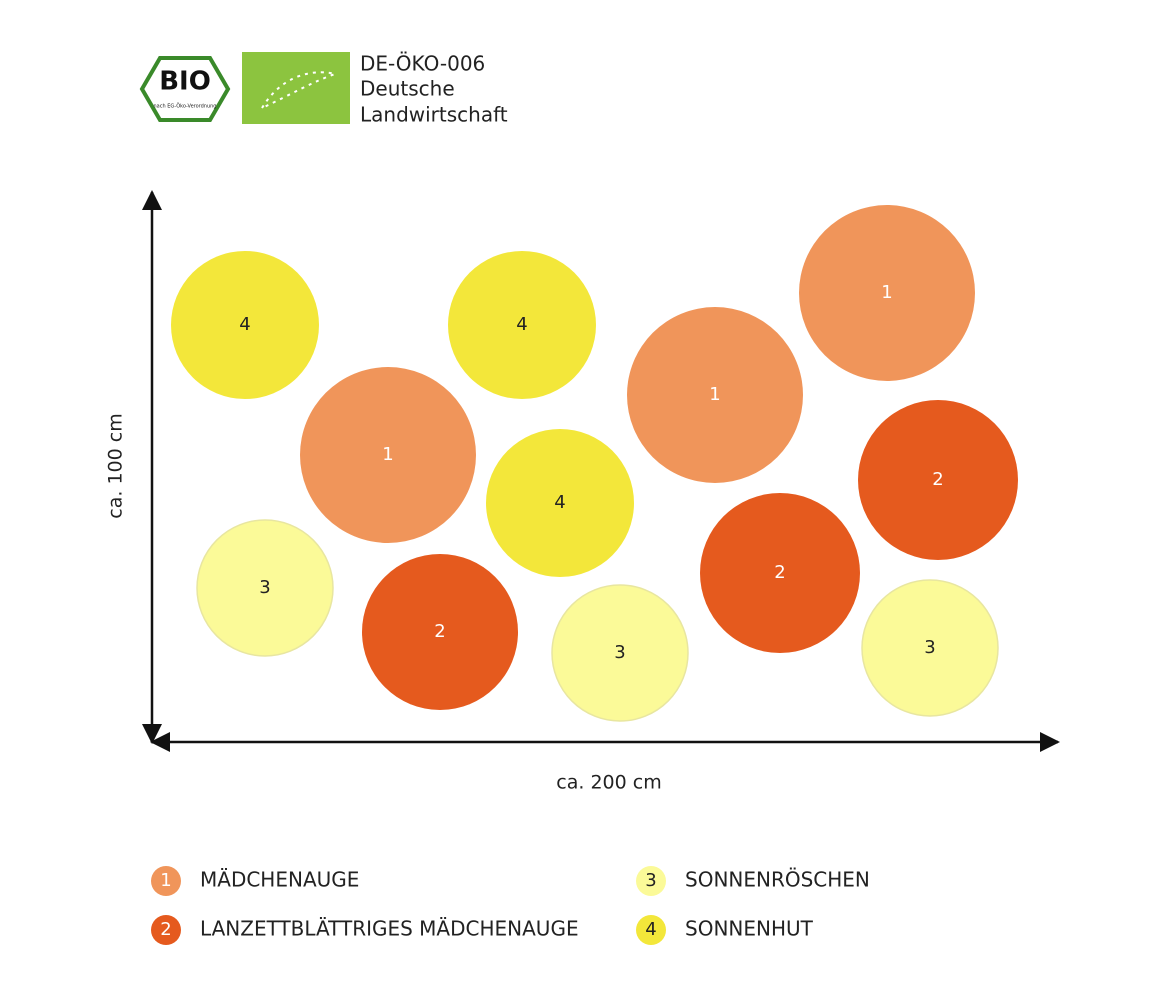  I want to click on legend-name: LANZETTBLÄTTRIGES MÄDCHENAUGE, so click(389, 929).